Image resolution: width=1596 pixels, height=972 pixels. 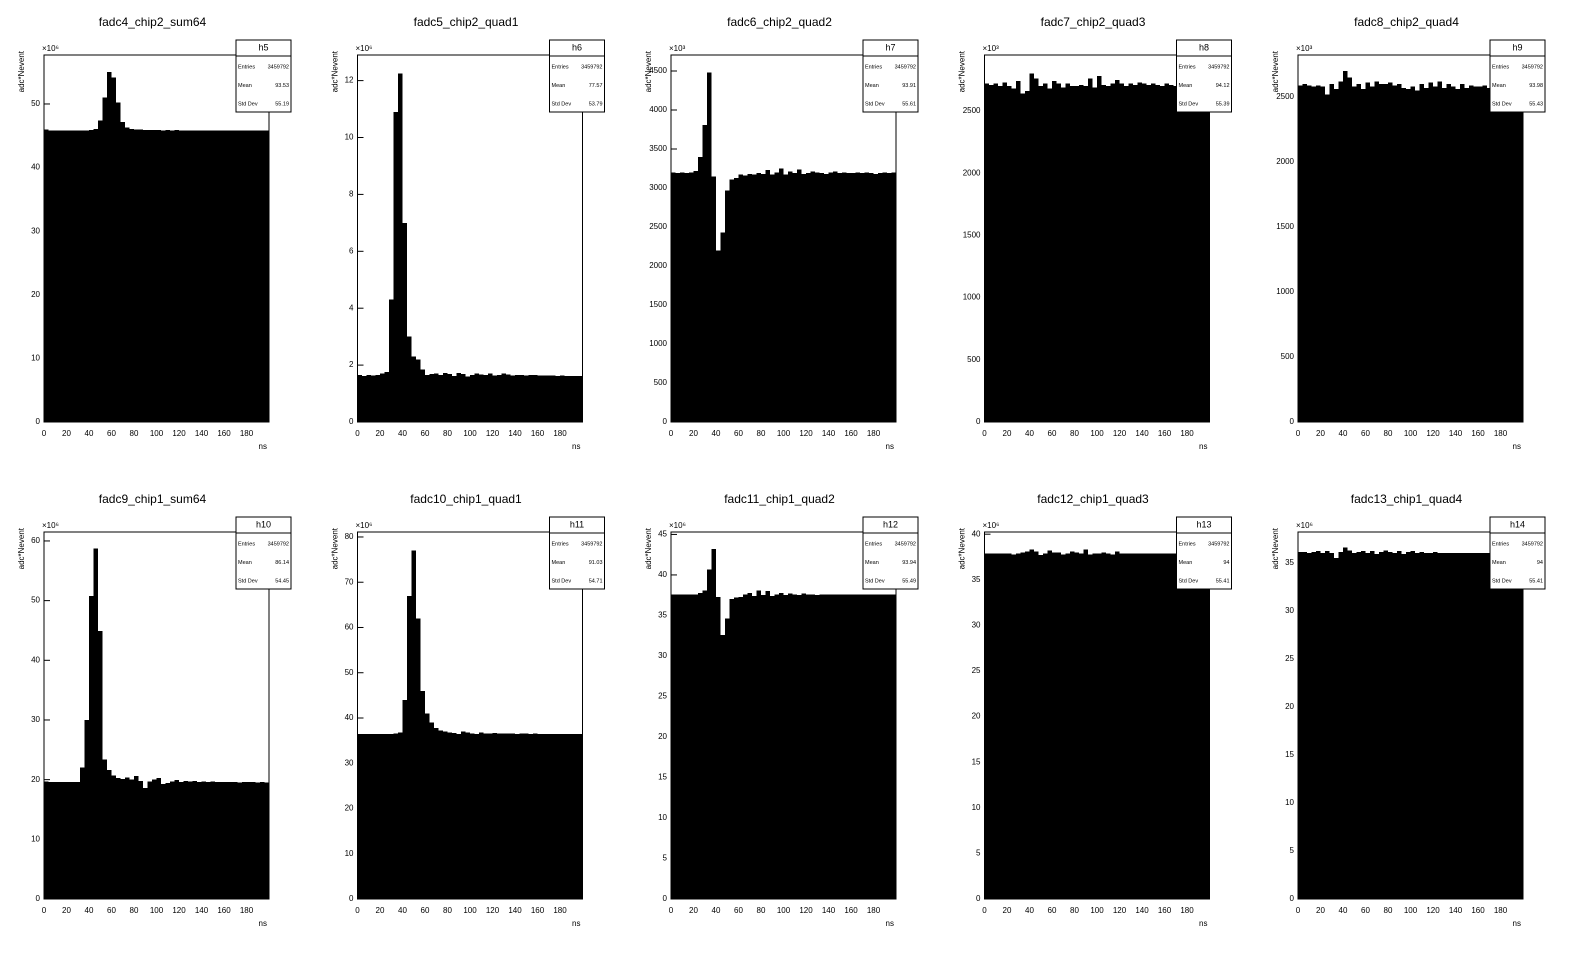 I want to click on stats-value: 94.12, so click(x=1223, y=86).